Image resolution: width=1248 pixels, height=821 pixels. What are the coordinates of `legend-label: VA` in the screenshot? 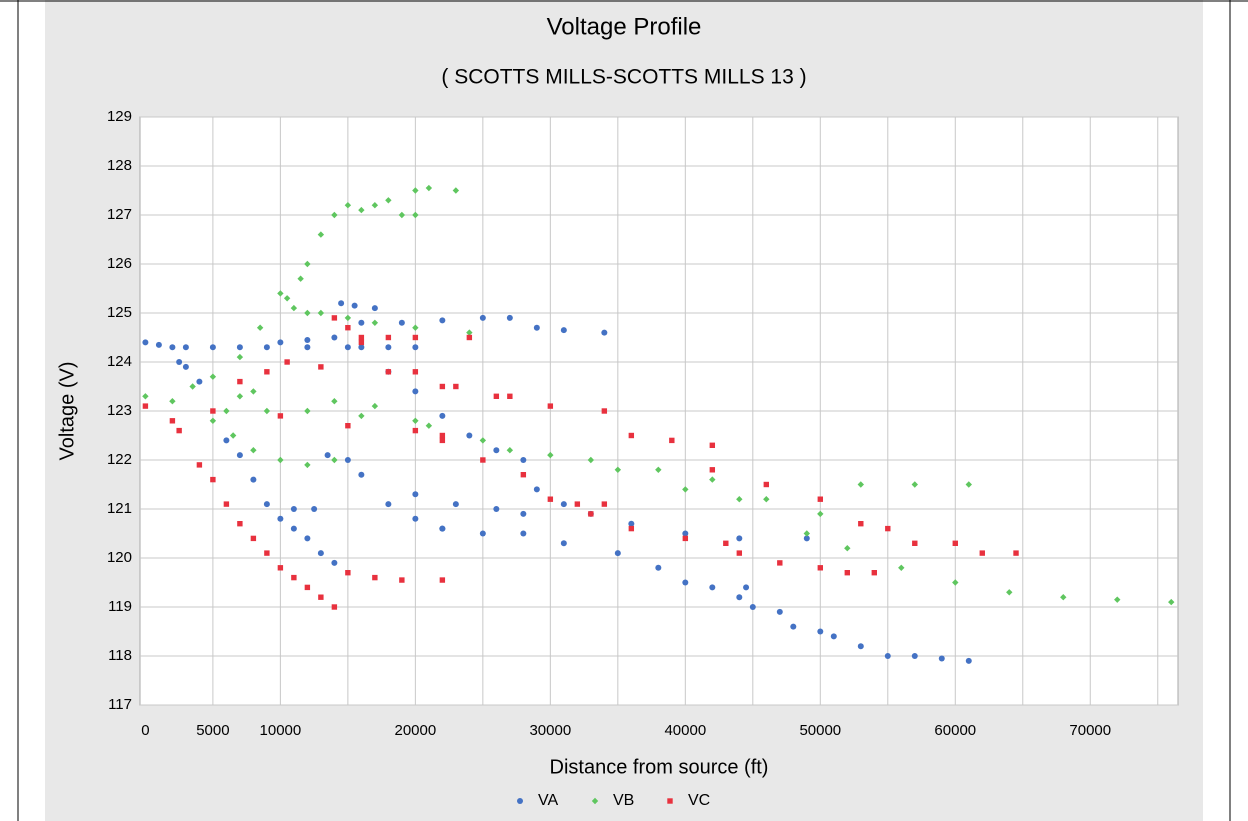 It's located at (548, 800).